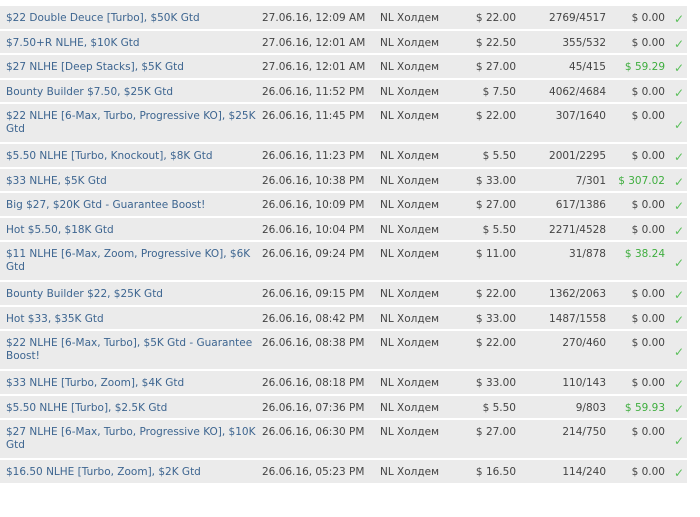 The width and height of the screenshot is (700, 517). What do you see at coordinates (495, 472) in the screenshot?
I see `buyin-cell: $ 16.50` at bounding box center [495, 472].